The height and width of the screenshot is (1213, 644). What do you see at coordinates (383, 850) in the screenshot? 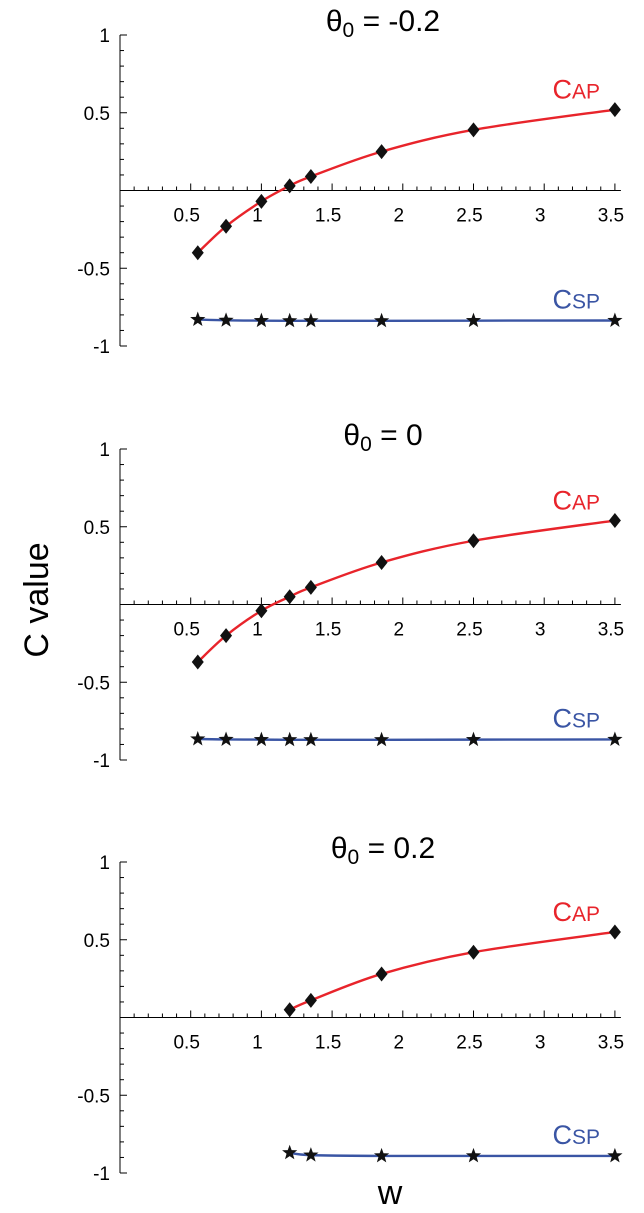
I see `panel-title: θ0 = 0.2` at bounding box center [383, 850].